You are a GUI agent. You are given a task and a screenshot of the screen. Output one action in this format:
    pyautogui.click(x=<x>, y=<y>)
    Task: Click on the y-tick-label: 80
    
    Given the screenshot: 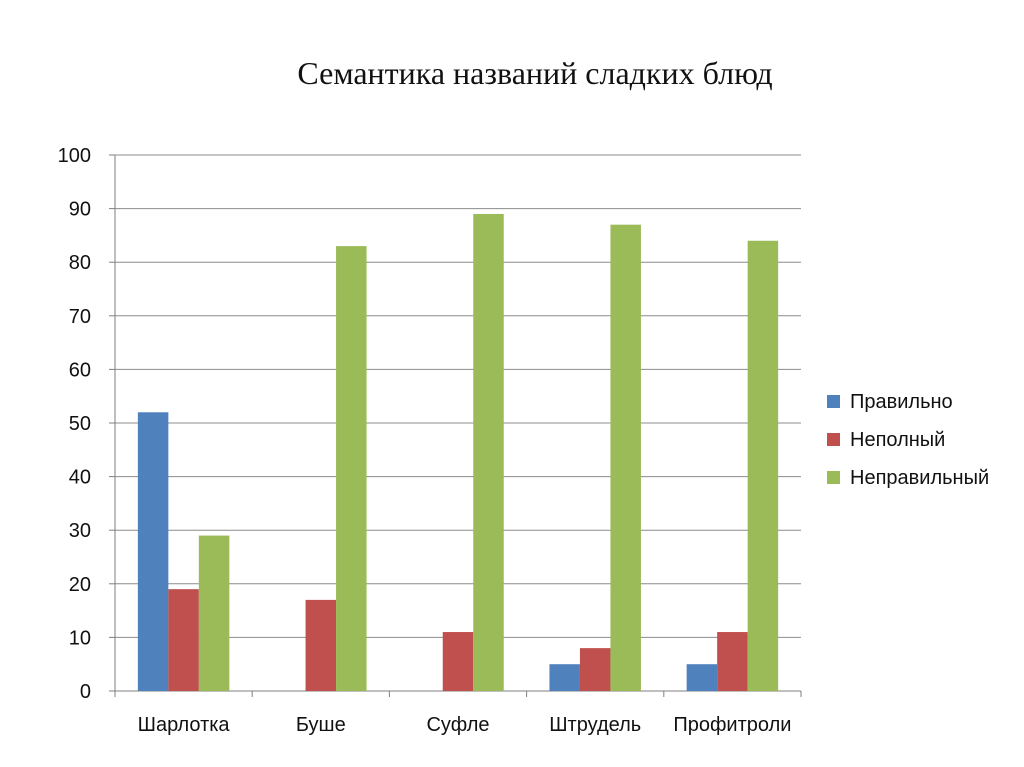 What is the action you would take?
    pyautogui.click(x=80, y=263)
    